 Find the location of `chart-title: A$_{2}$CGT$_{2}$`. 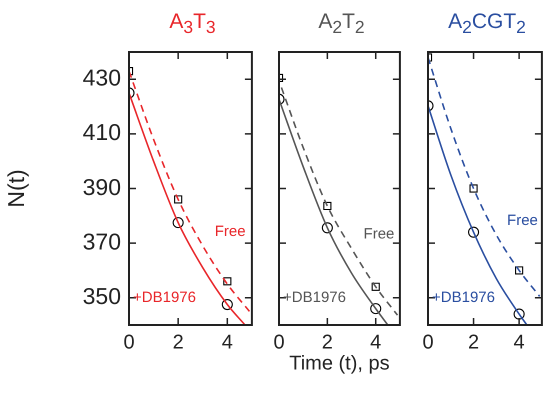

chart-title: A$_{2}$CGT$_{2}$ is located at coordinates (487, 24).